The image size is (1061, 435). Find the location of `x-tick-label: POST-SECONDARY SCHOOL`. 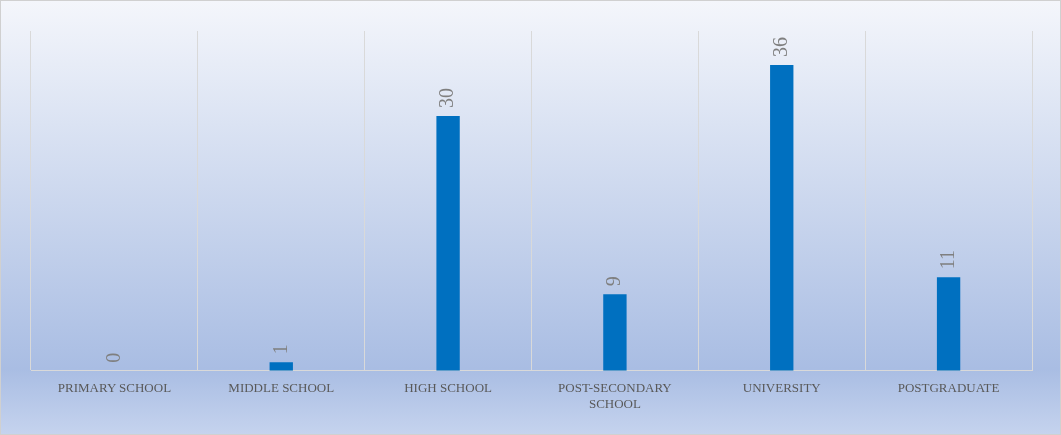

x-tick-label: POST-SECONDARY SCHOOL is located at coordinates (615, 395).